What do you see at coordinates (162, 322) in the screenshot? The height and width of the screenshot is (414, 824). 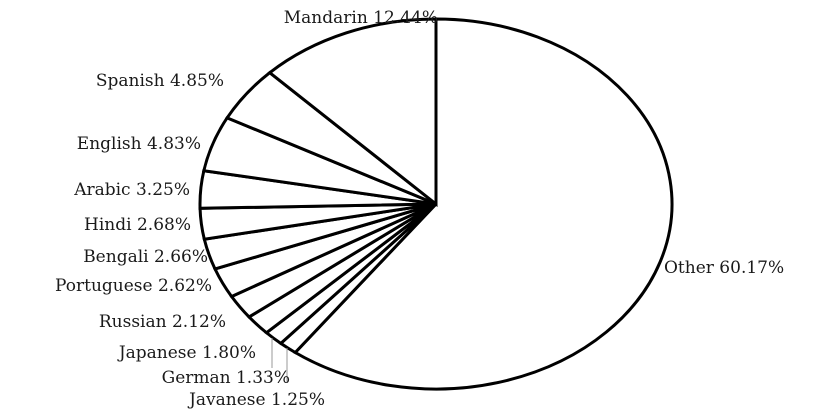 I see `label-russian: Russian 2.12%` at bounding box center [162, 322].